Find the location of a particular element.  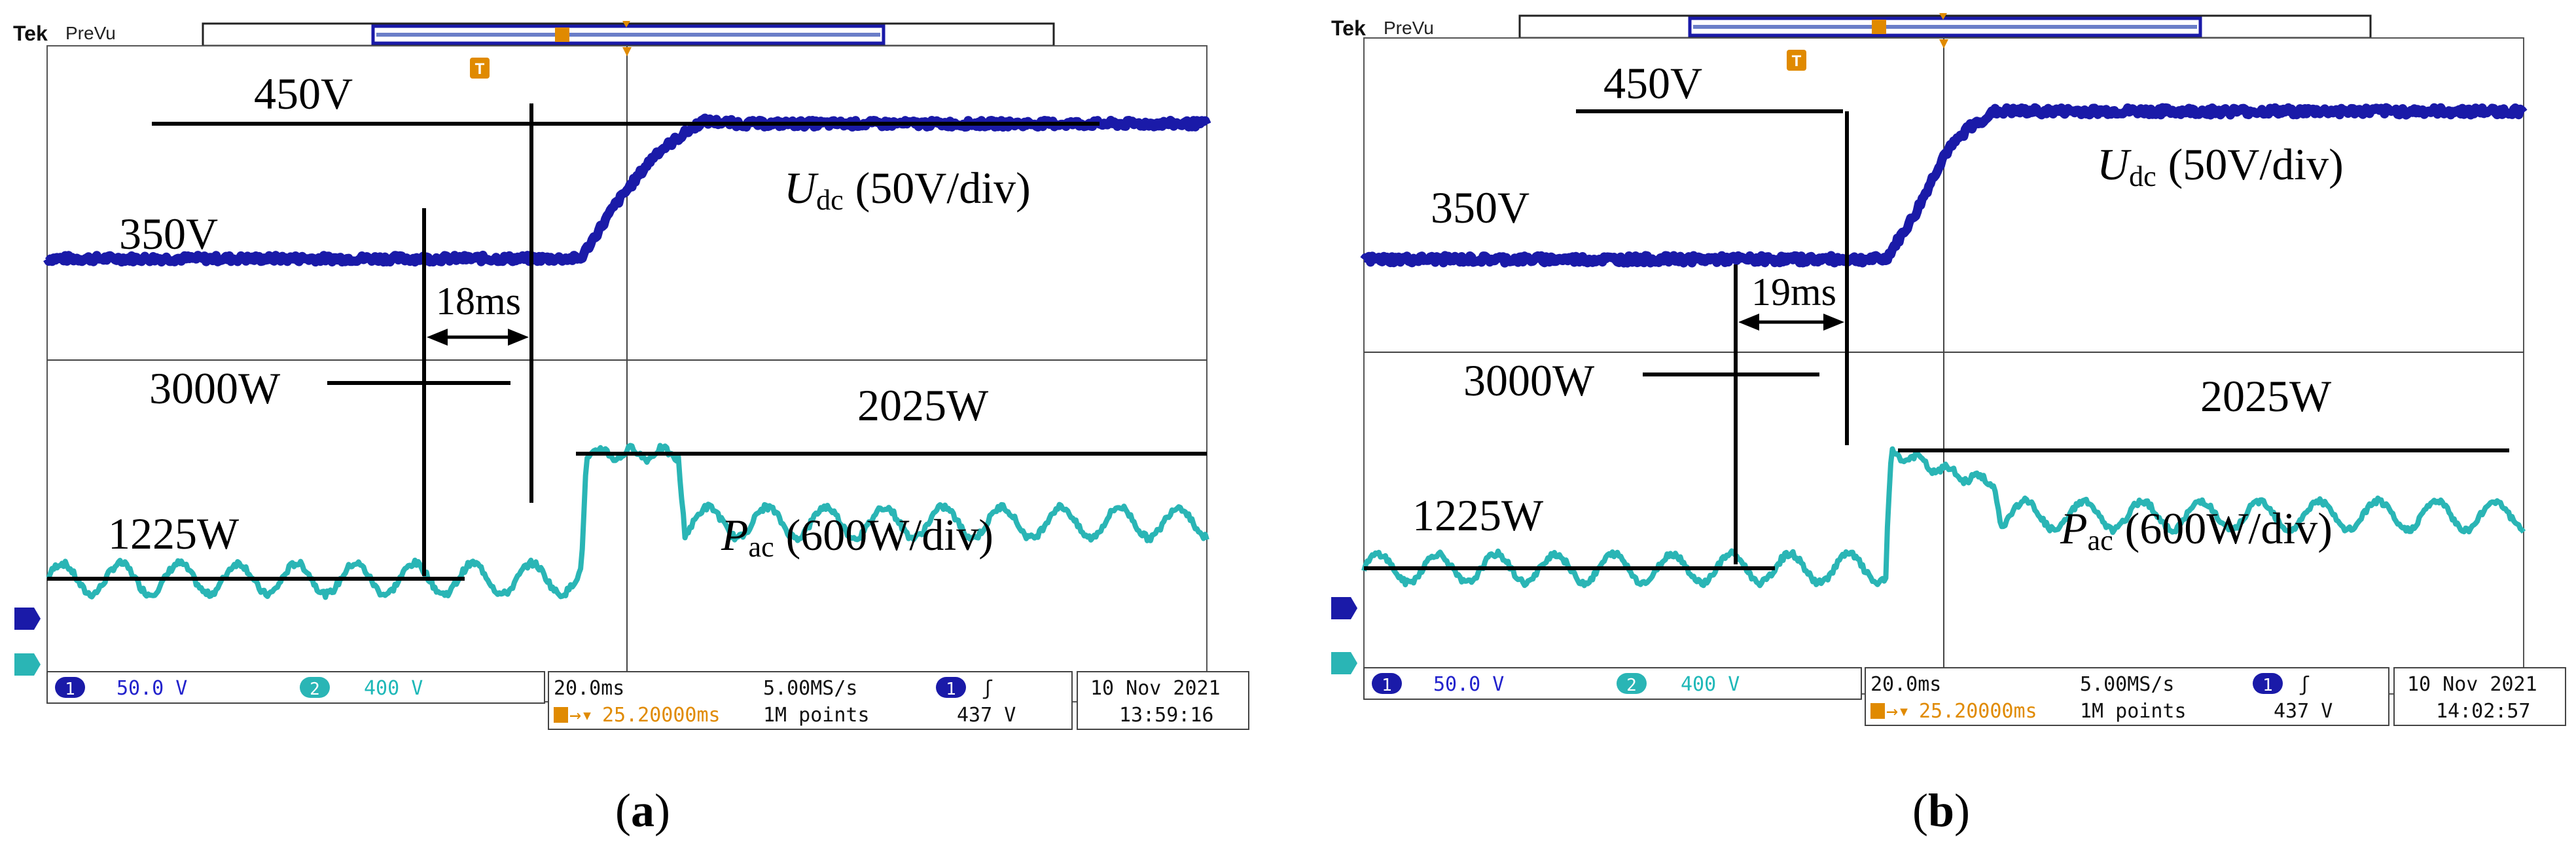

settle-time-label: 19ms is located at coordinates (1793, 292).